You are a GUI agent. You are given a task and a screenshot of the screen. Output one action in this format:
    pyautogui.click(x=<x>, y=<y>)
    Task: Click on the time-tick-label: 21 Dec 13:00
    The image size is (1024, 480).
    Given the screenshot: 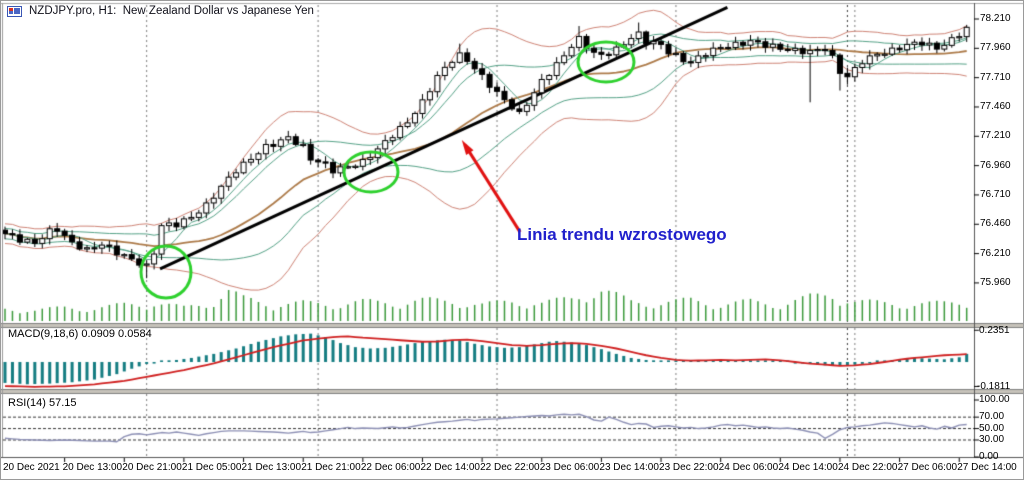 What is the action you would take?
    pyautogui.click(x=271, y=467)
    